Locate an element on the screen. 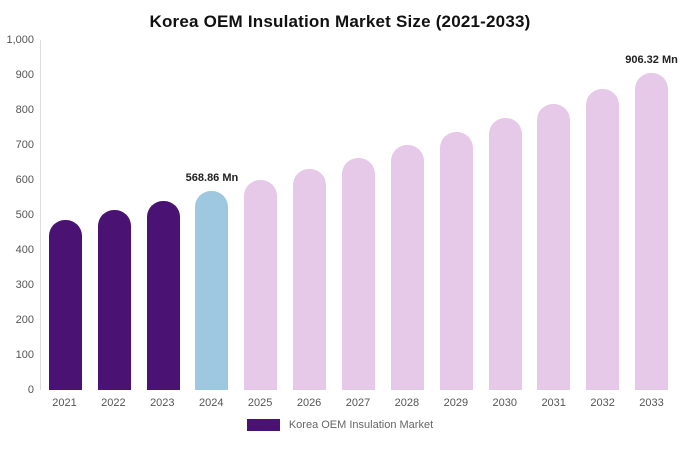 The width and height of the screenshot is (680, 450). bar-2026 is located at coordinates (310, 279).